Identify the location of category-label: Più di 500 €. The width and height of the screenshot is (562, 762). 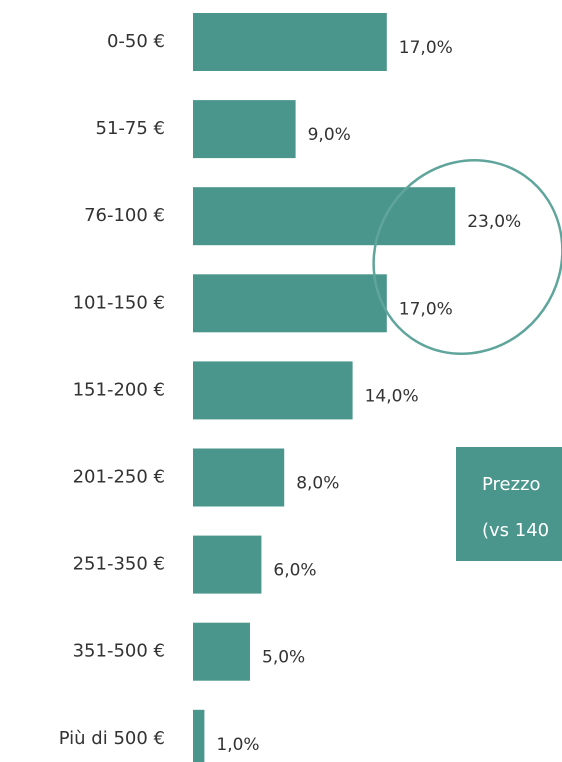
(112, 738).